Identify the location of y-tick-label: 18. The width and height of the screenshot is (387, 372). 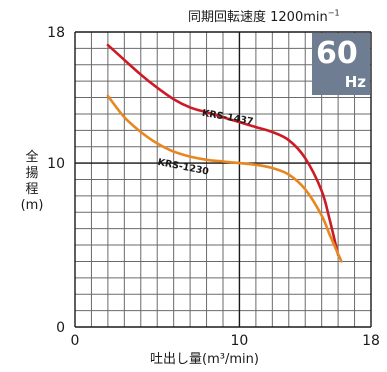
(56, 33).